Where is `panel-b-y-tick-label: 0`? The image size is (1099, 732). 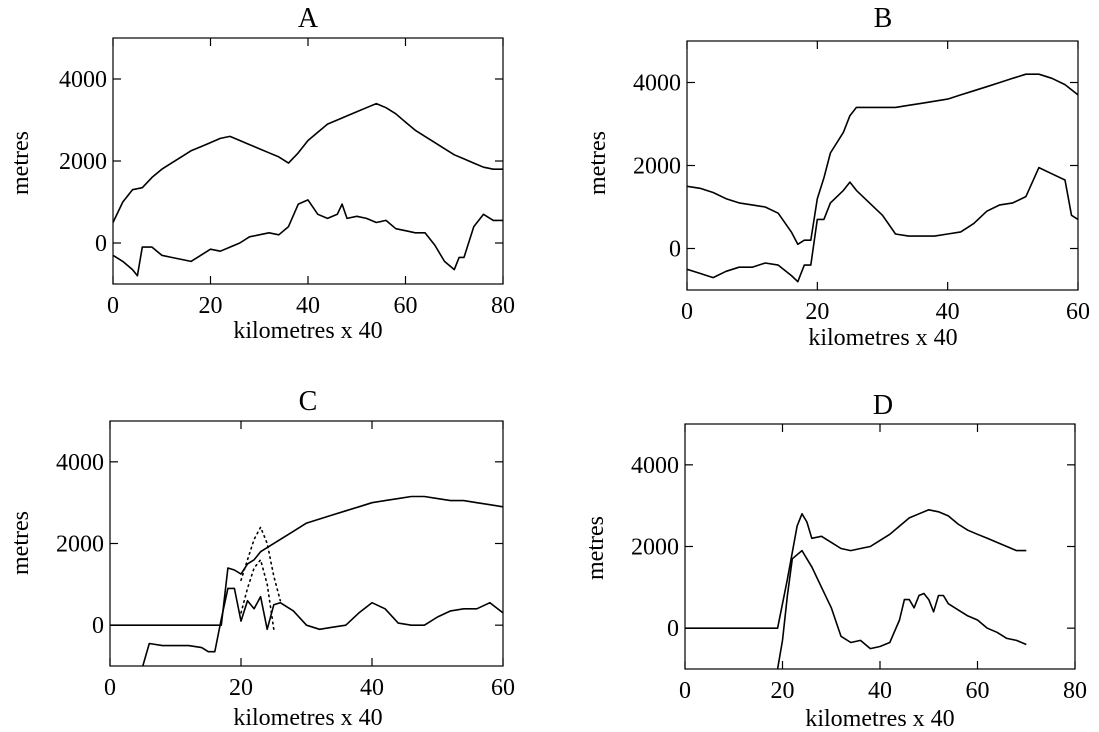
panel-b-y-tick-label: 0 is located at coordinates (675, 250).